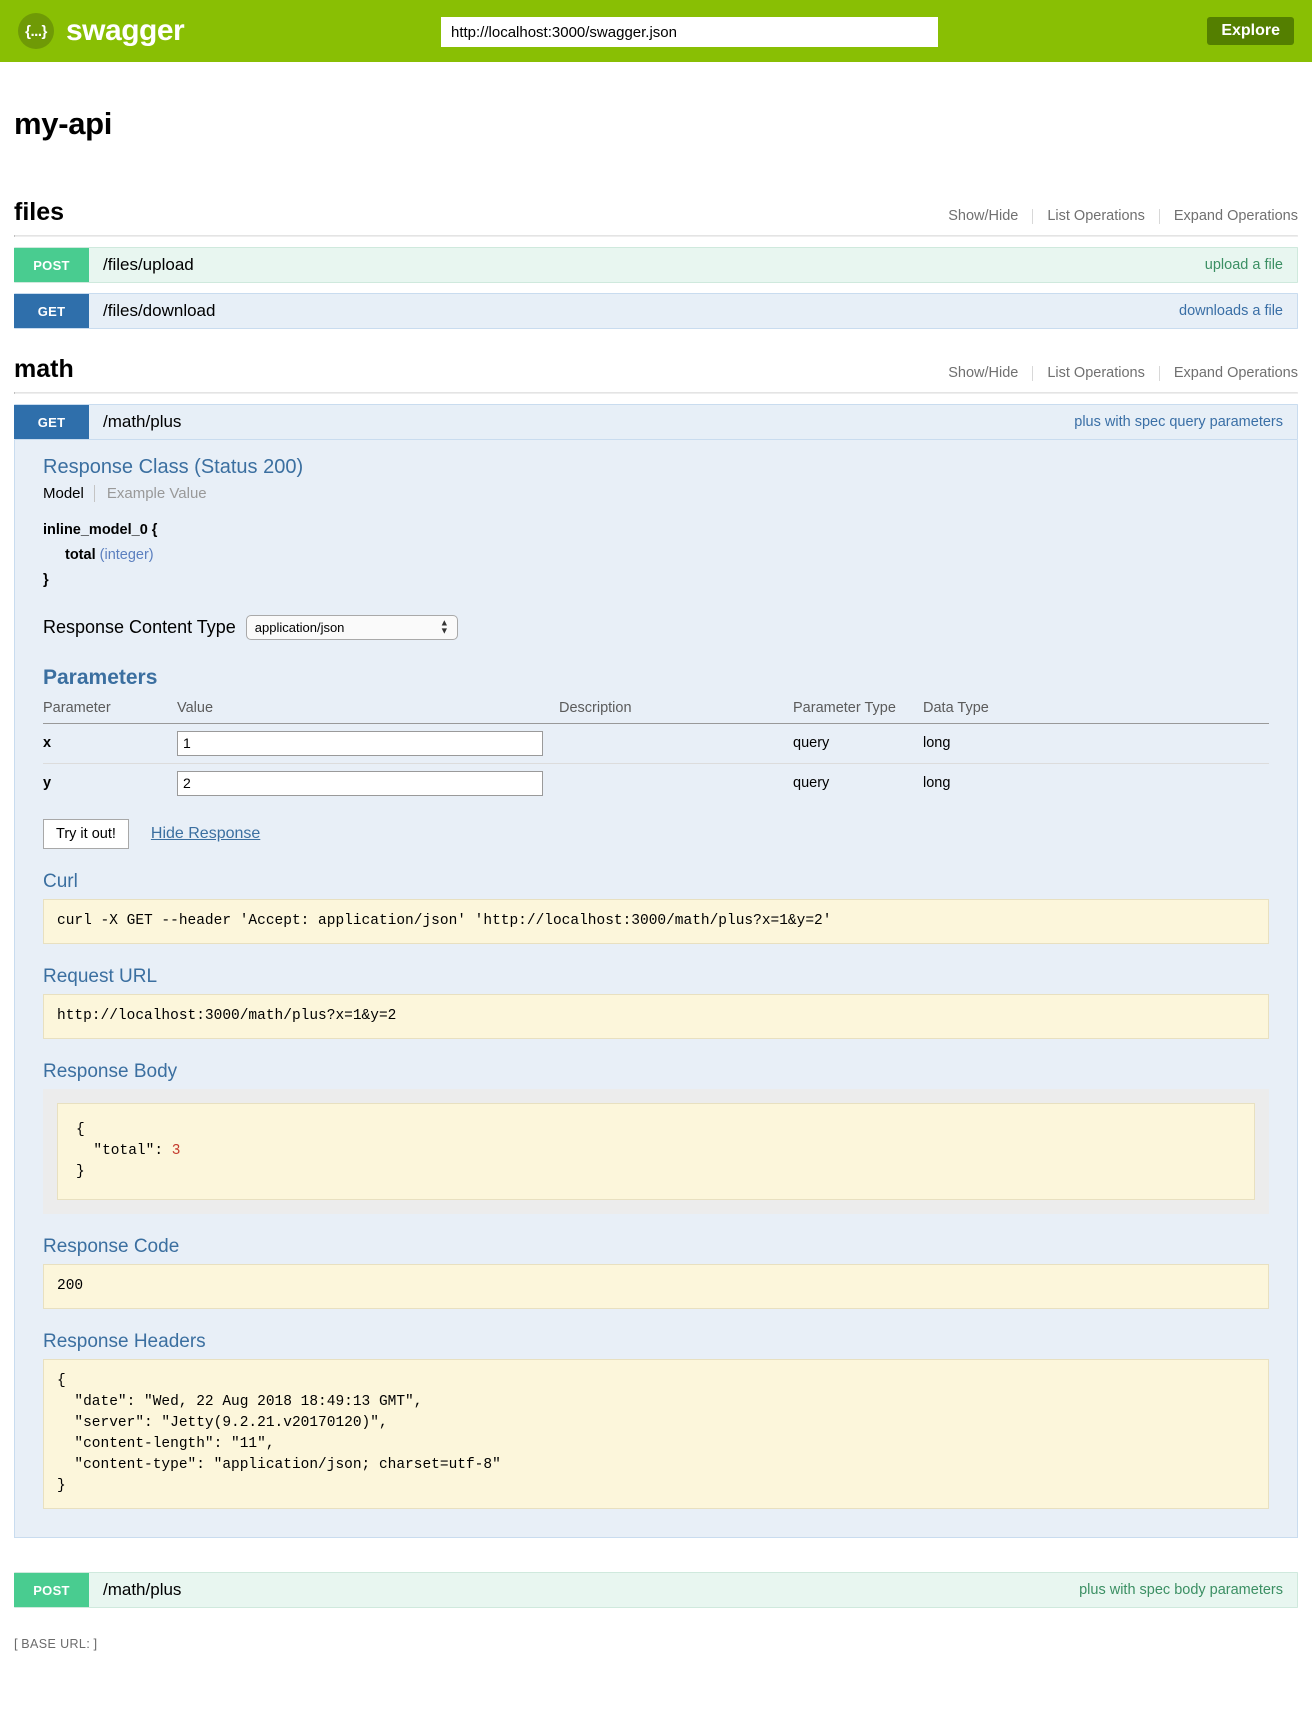 This screenshot has width=1312, height=1728. Describe the element at coordinates (676, 743) in the screenshot. I see `param-description-x` at that location.